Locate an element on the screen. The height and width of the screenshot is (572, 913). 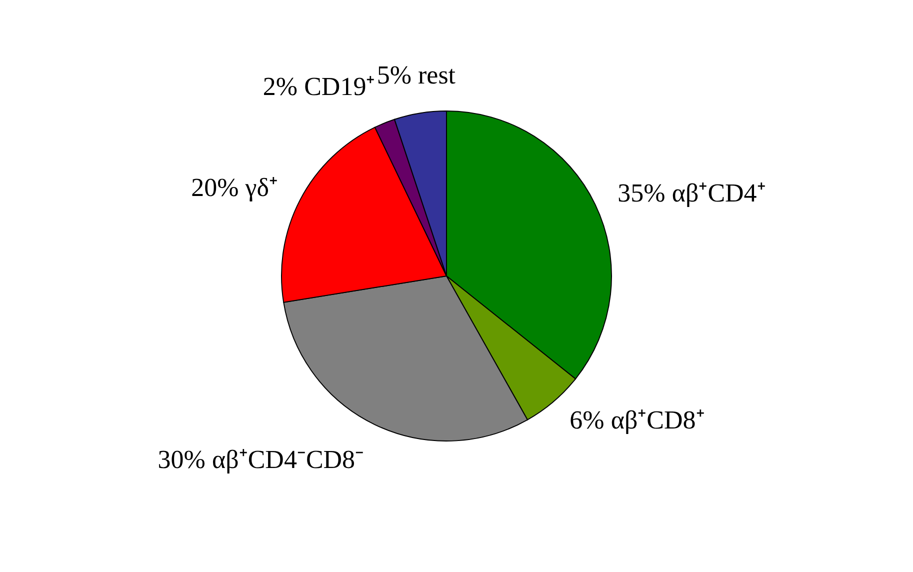
slice-label: 6% αβ⁺CD8⁺ is located at coordinates (637, 420).